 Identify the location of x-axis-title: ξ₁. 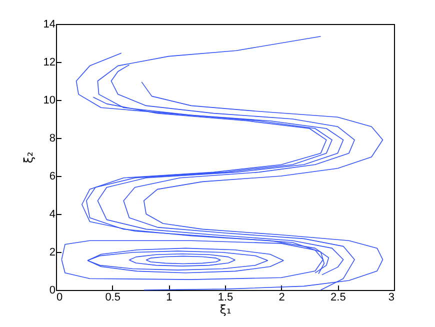
(226, 309).